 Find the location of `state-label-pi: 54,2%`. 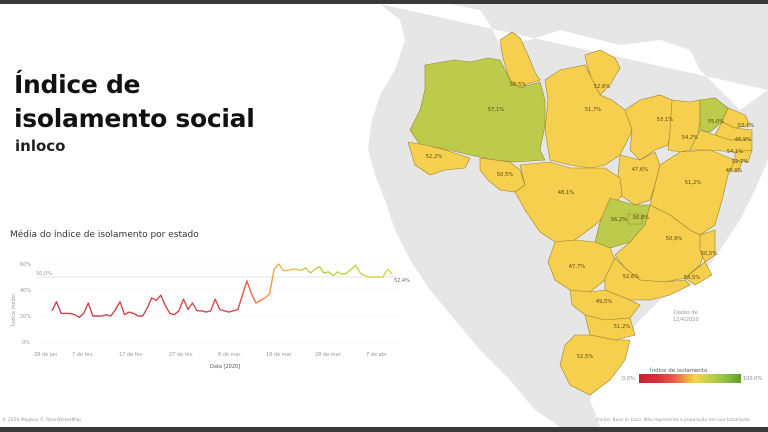

state-label-pi: 54,2% is located at coordinates (690, 138).